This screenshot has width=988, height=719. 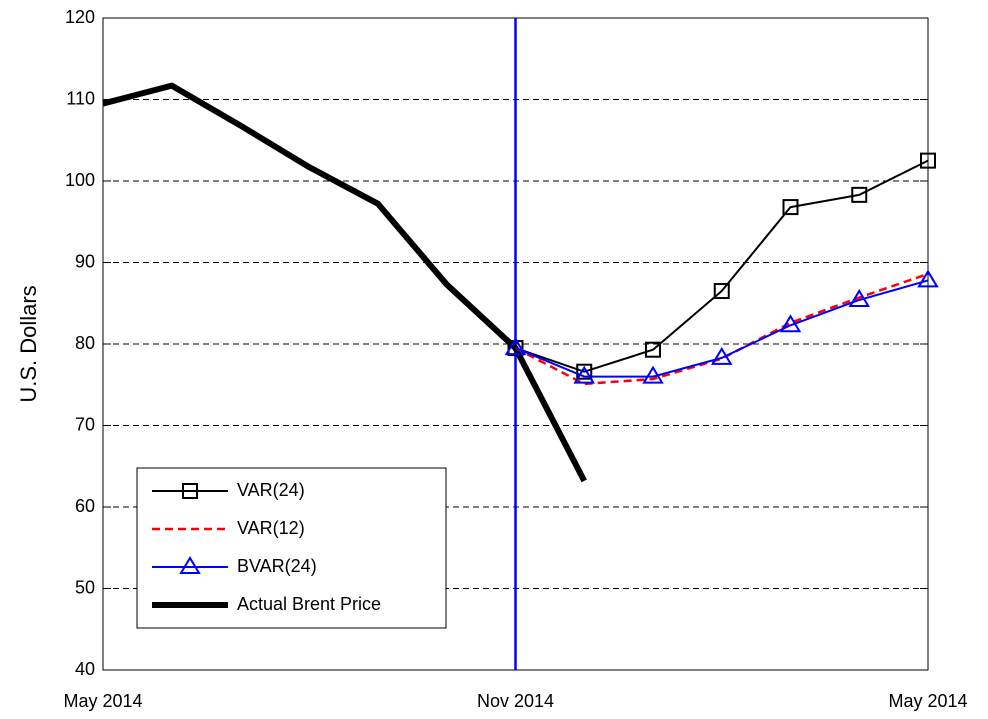 What do you see at coordinates (309, 604) in the screenshot?
I see `legend-label: Actual Brent Price` at bounding box center [309, 604].